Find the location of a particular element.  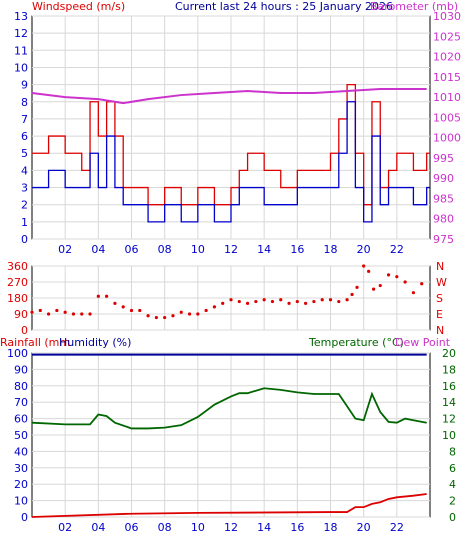

baro-y-tick-label: 980 is located at coordinates (443, 219).